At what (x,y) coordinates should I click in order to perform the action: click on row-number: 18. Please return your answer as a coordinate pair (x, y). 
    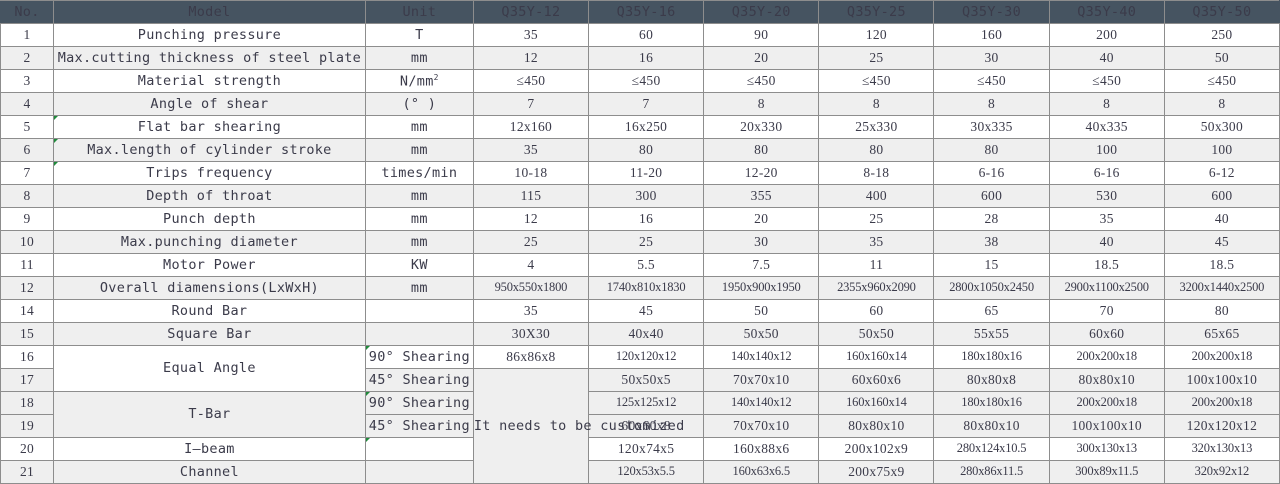
    Looking at the image, I should click on (27, 403).